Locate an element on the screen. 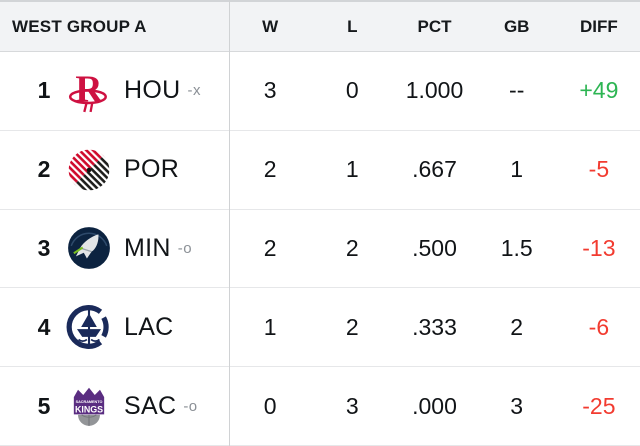 This screenshot has width=640, height=446. losses-cell: 3 is located at coordinates (352, 405).